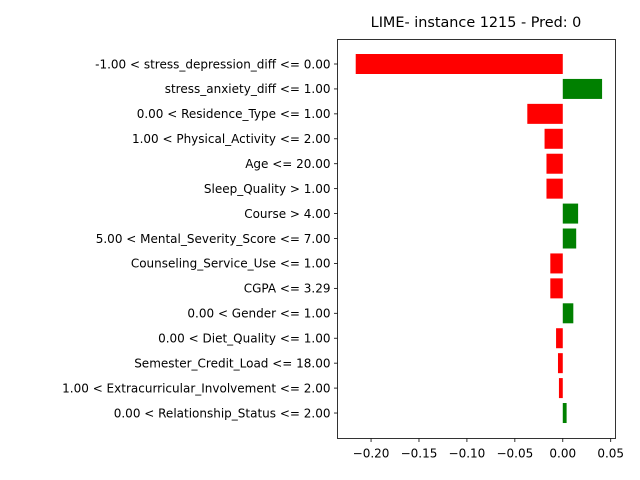 The height and width of the screenshot is (480, 640). I want to click on y-tick-label: CGPA <= 3.29, so click(287, 289).